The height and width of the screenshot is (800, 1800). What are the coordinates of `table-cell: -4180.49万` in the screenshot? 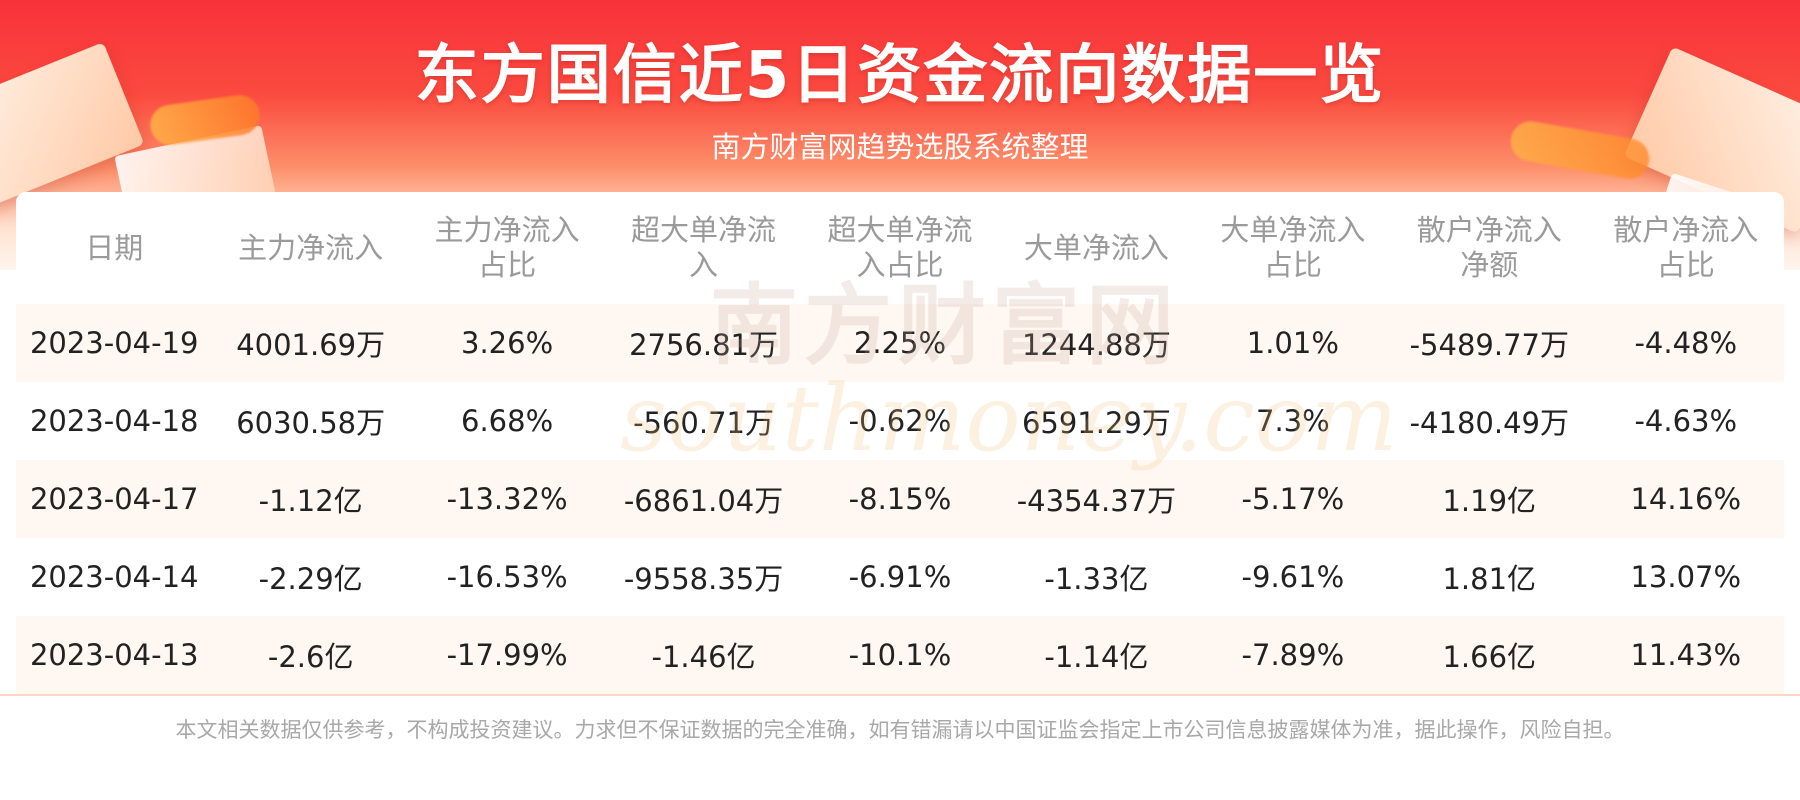 It's located at (1489, 423).